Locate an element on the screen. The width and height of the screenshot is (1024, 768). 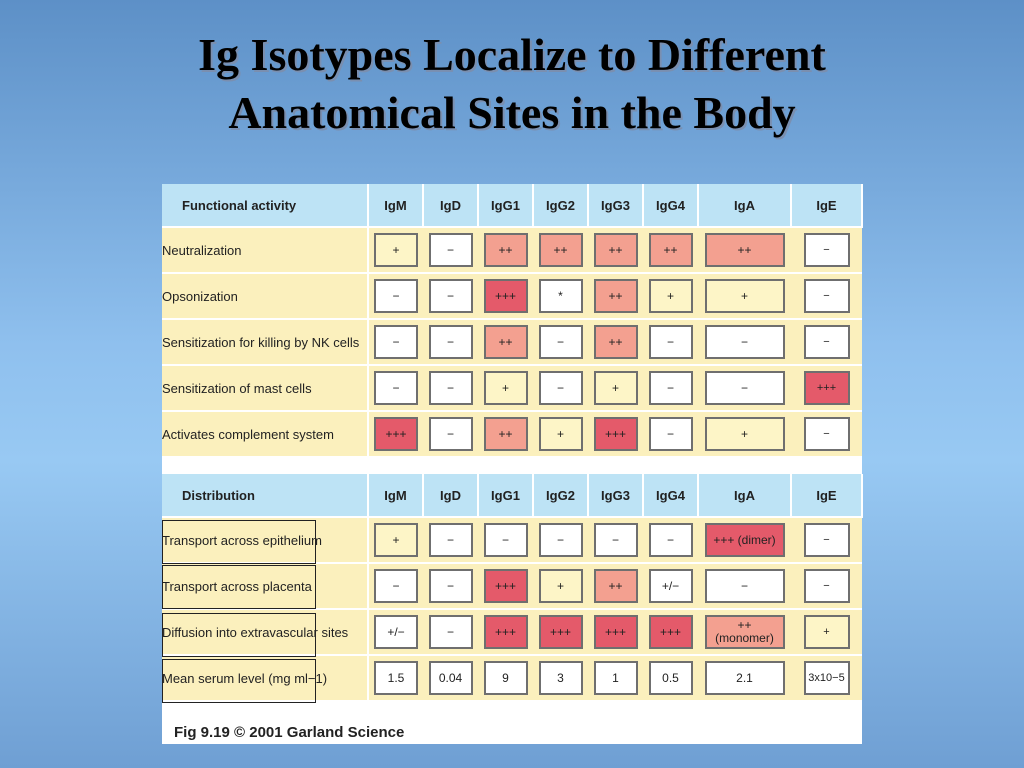
functional-row: Neutralization + − ++ ++ ++ ++ ++ − is located at coordinates (512, 250).